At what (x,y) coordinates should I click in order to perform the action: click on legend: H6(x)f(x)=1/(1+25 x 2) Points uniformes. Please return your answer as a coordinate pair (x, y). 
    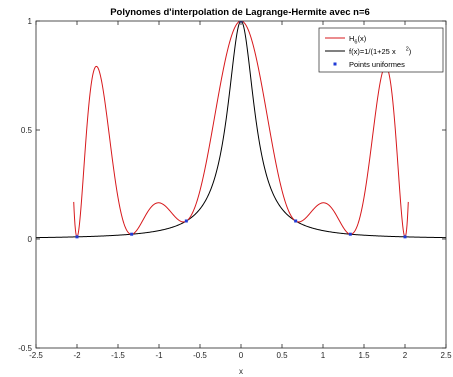
    Looking at the image, I should click on (381, 50).